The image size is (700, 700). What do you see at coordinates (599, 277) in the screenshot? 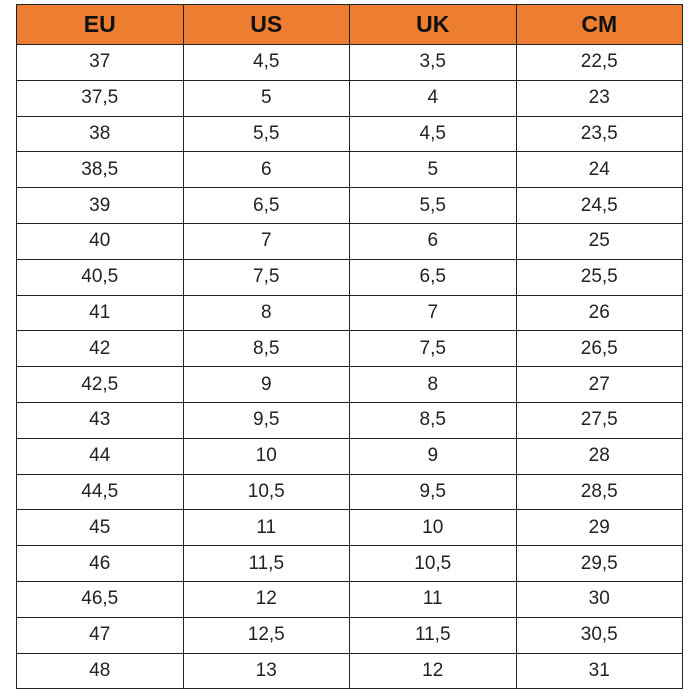
I see `table-cell: 25,5` at bounding box center [599, 277].